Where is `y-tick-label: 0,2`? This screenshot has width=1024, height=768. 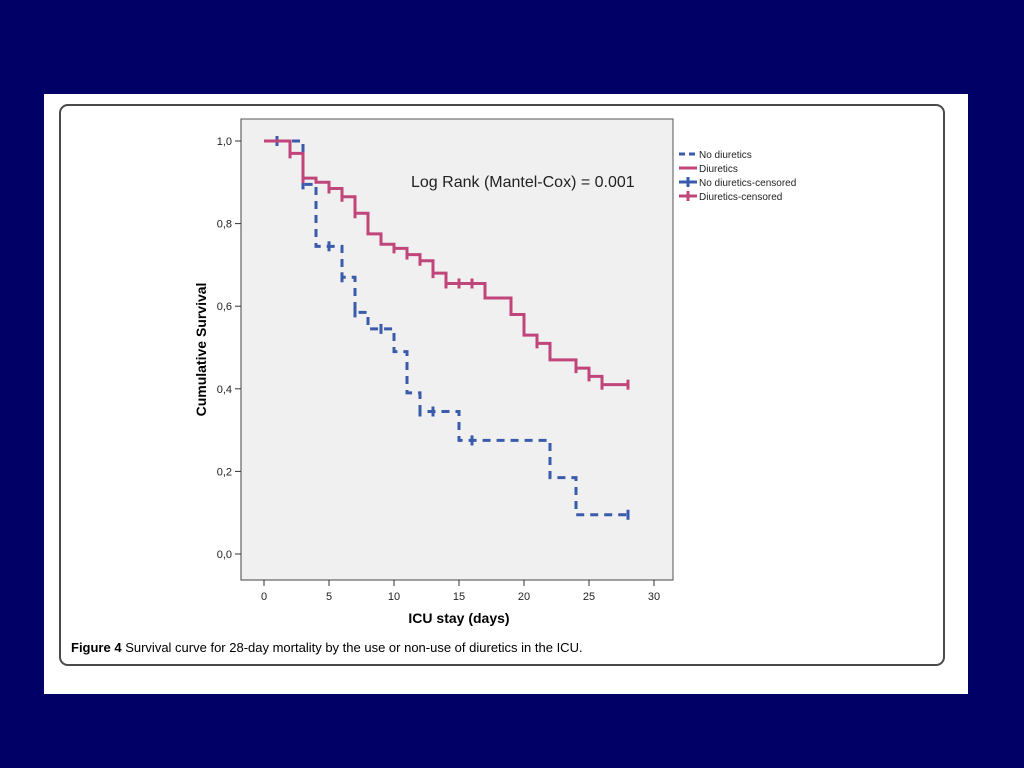
y-tick-label: 0,2 is located at coordinates (224, 472).